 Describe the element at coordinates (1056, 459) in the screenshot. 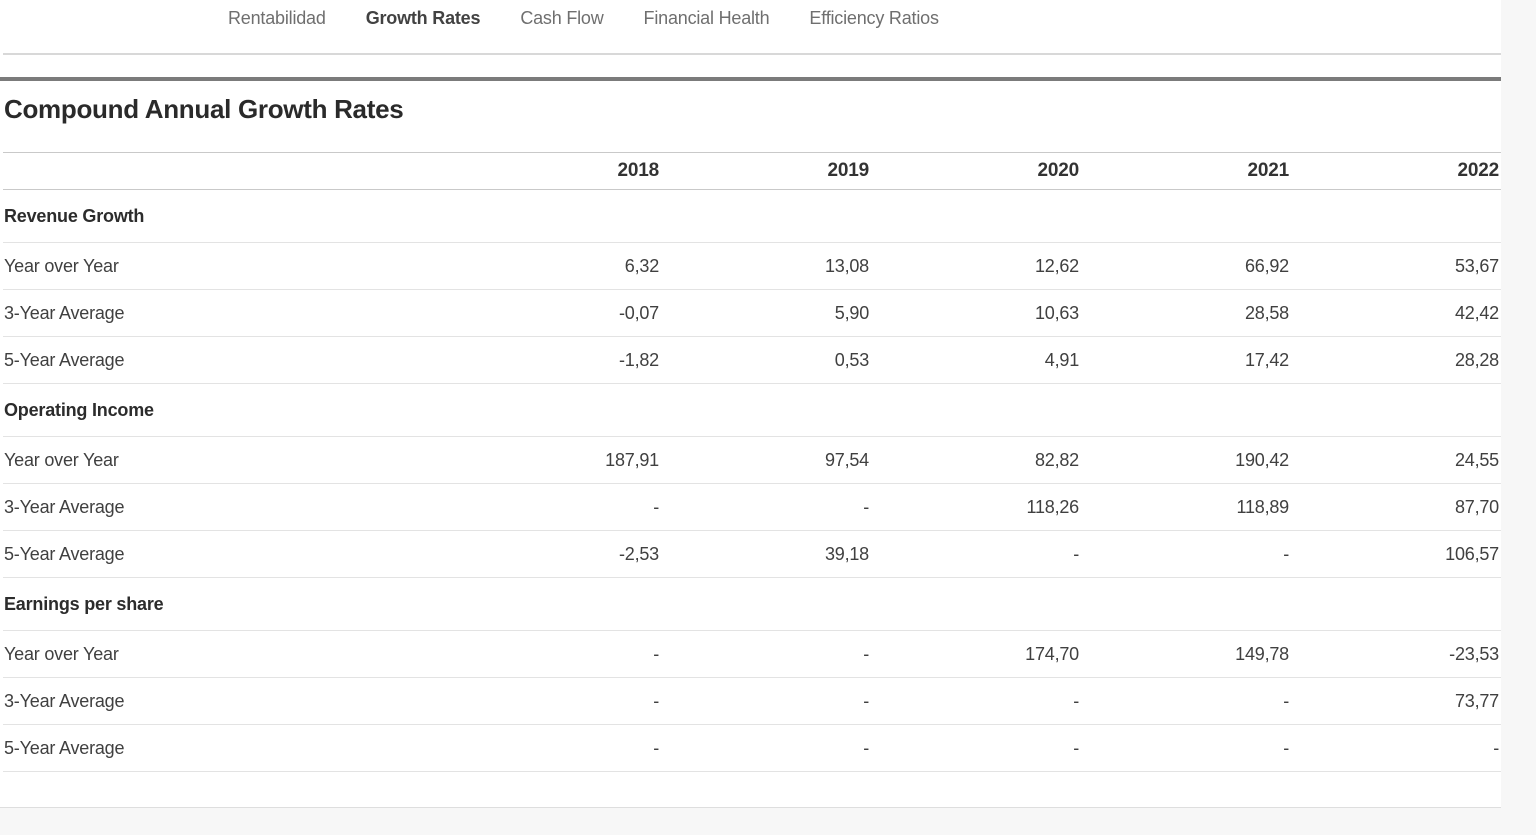

I see `cell-value: 82,82` at that location.